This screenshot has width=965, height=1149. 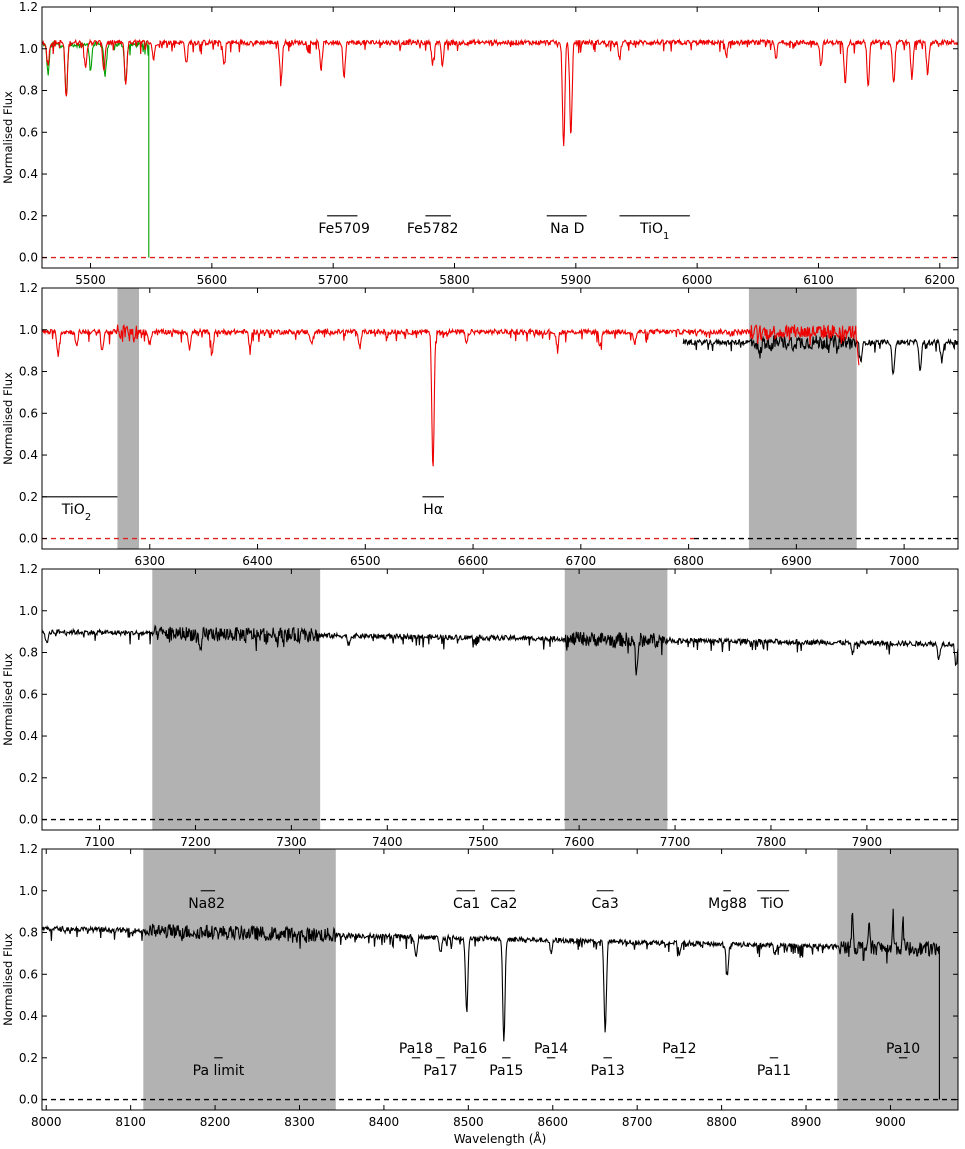 I want to click on annotation-label: Fe5709, so click(x=344, y=229).